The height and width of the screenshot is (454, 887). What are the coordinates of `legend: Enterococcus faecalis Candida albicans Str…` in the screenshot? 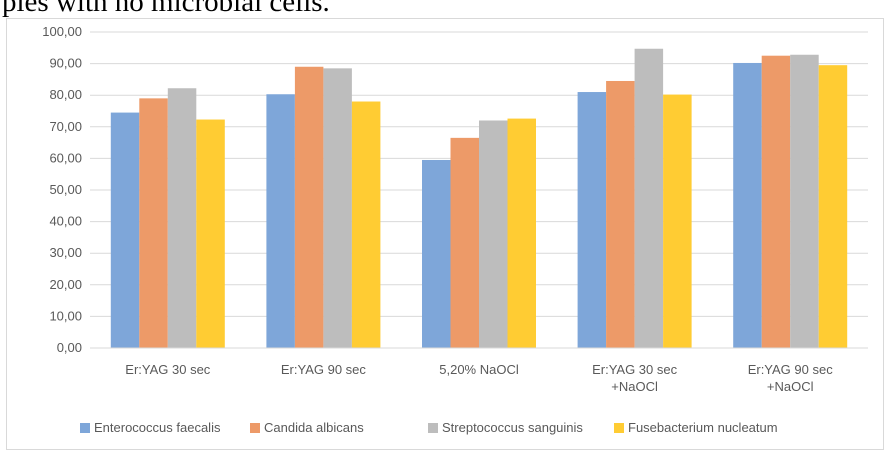 It's located at (429, 427).